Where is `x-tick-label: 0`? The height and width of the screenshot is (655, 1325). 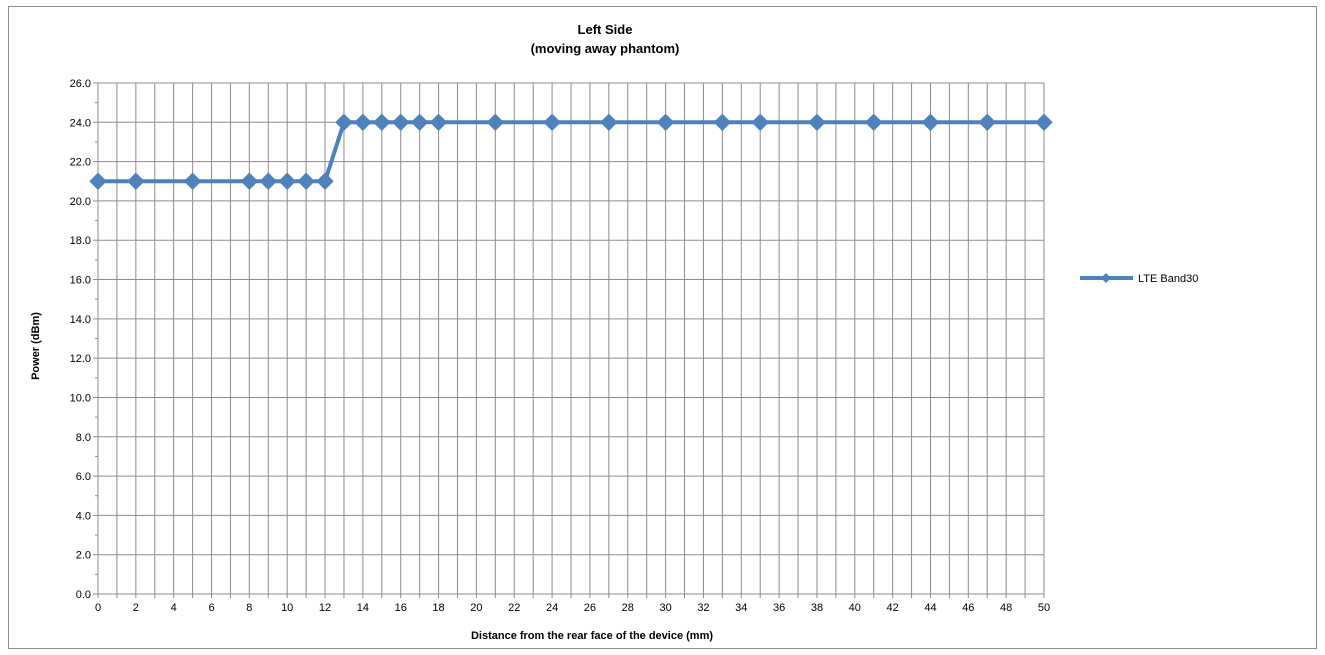 x-tick-label: 0 is located at coordinates (98, 608).